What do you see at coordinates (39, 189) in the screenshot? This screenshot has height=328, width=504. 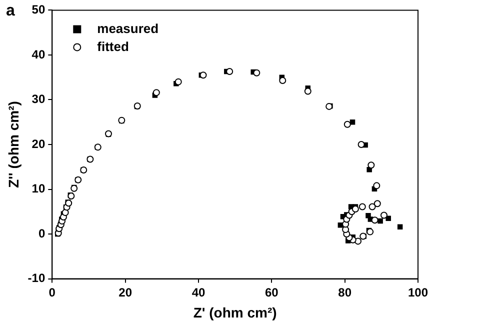 I see `y-tick-label: 10` at bounding box center [39, 189].